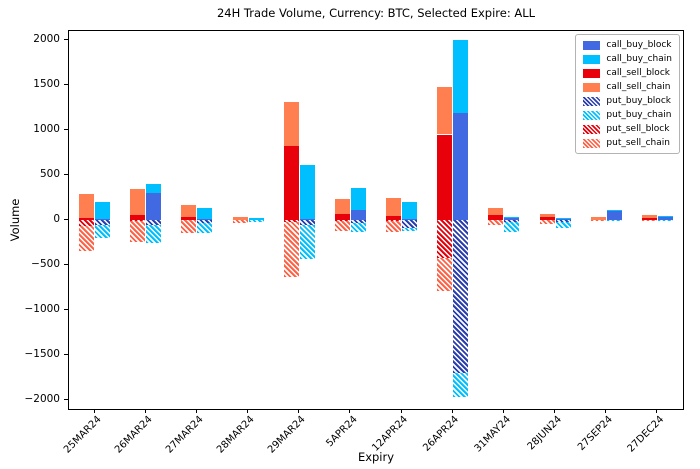  Describe the element at coordinates (46, 129) in the screenshot. I see `y-tick-label: 1000` at that location.